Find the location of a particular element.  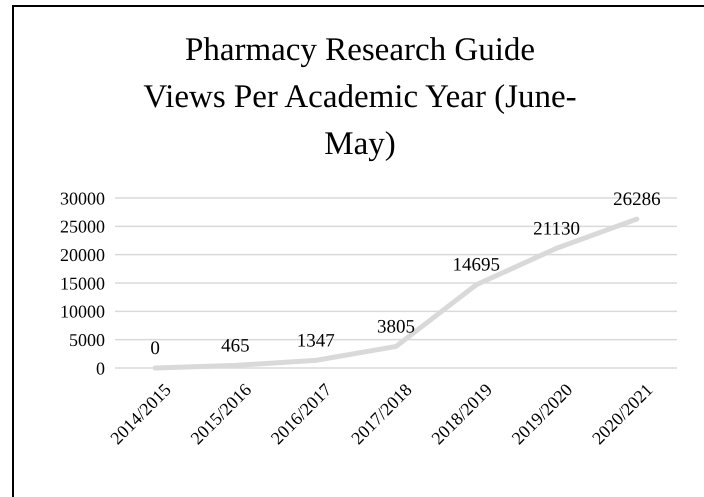

data-label: 465 is located at coordinates (235, 345).